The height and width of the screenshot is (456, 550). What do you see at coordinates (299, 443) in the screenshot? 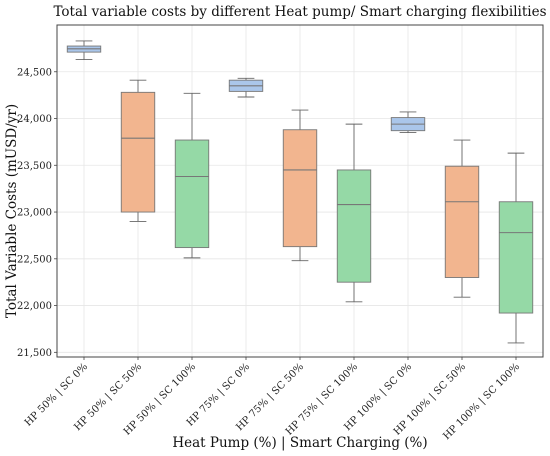
I see `x-axis-label: Heat Pump (%) | Smart Charging (%)` at bounding box center [299, 443].